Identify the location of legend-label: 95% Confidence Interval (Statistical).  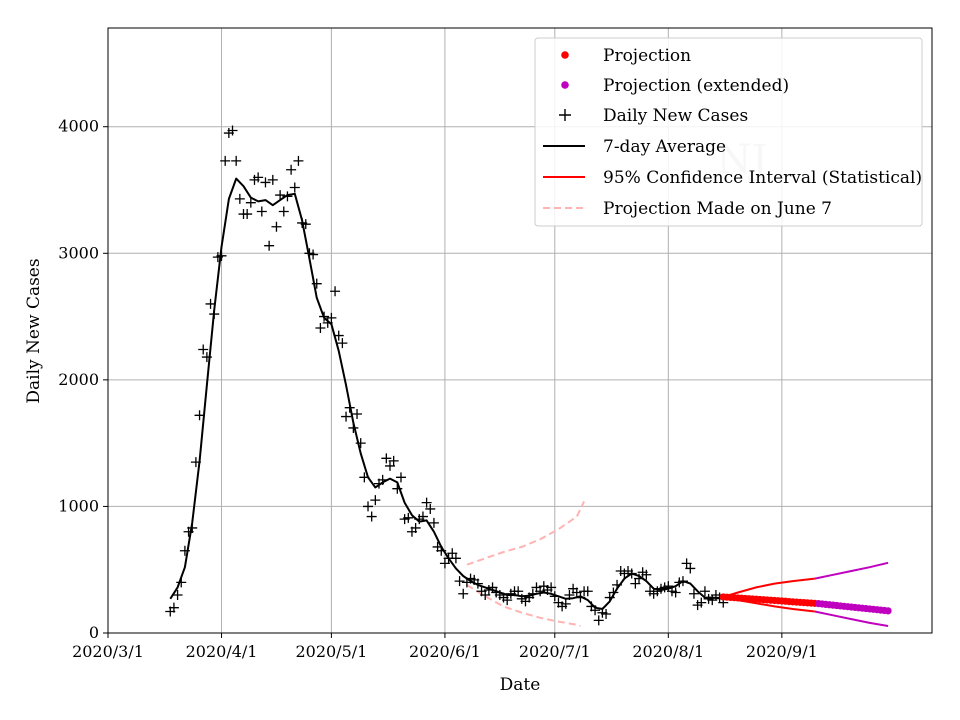
(762, 178).